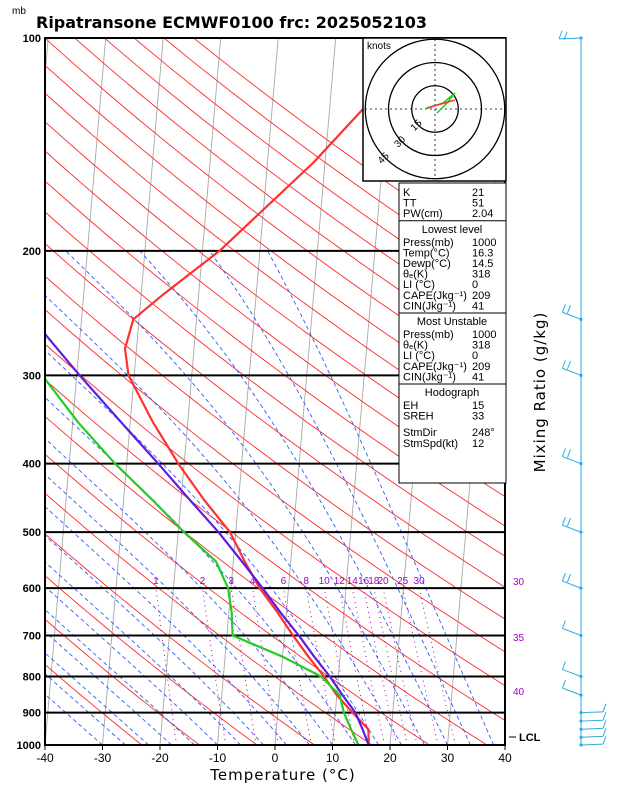 The width and height of the screenshot is (618, 800). What do you see at coordinates (32, 465) in the screenshot?
I see `pressure-tick-label: 400` at bounding box center [32, 465].